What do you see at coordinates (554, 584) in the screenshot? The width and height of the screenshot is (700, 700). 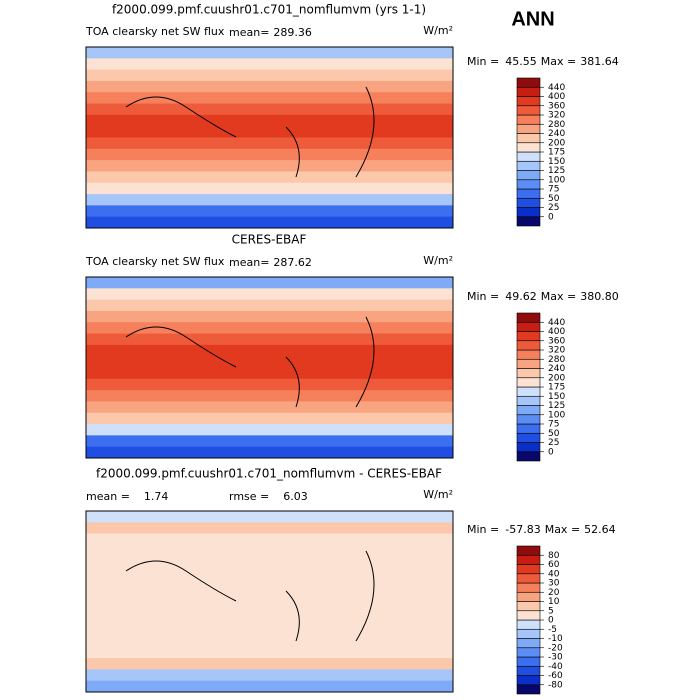 I see `colorbar-label: 30` at bounding box center [554, 584].